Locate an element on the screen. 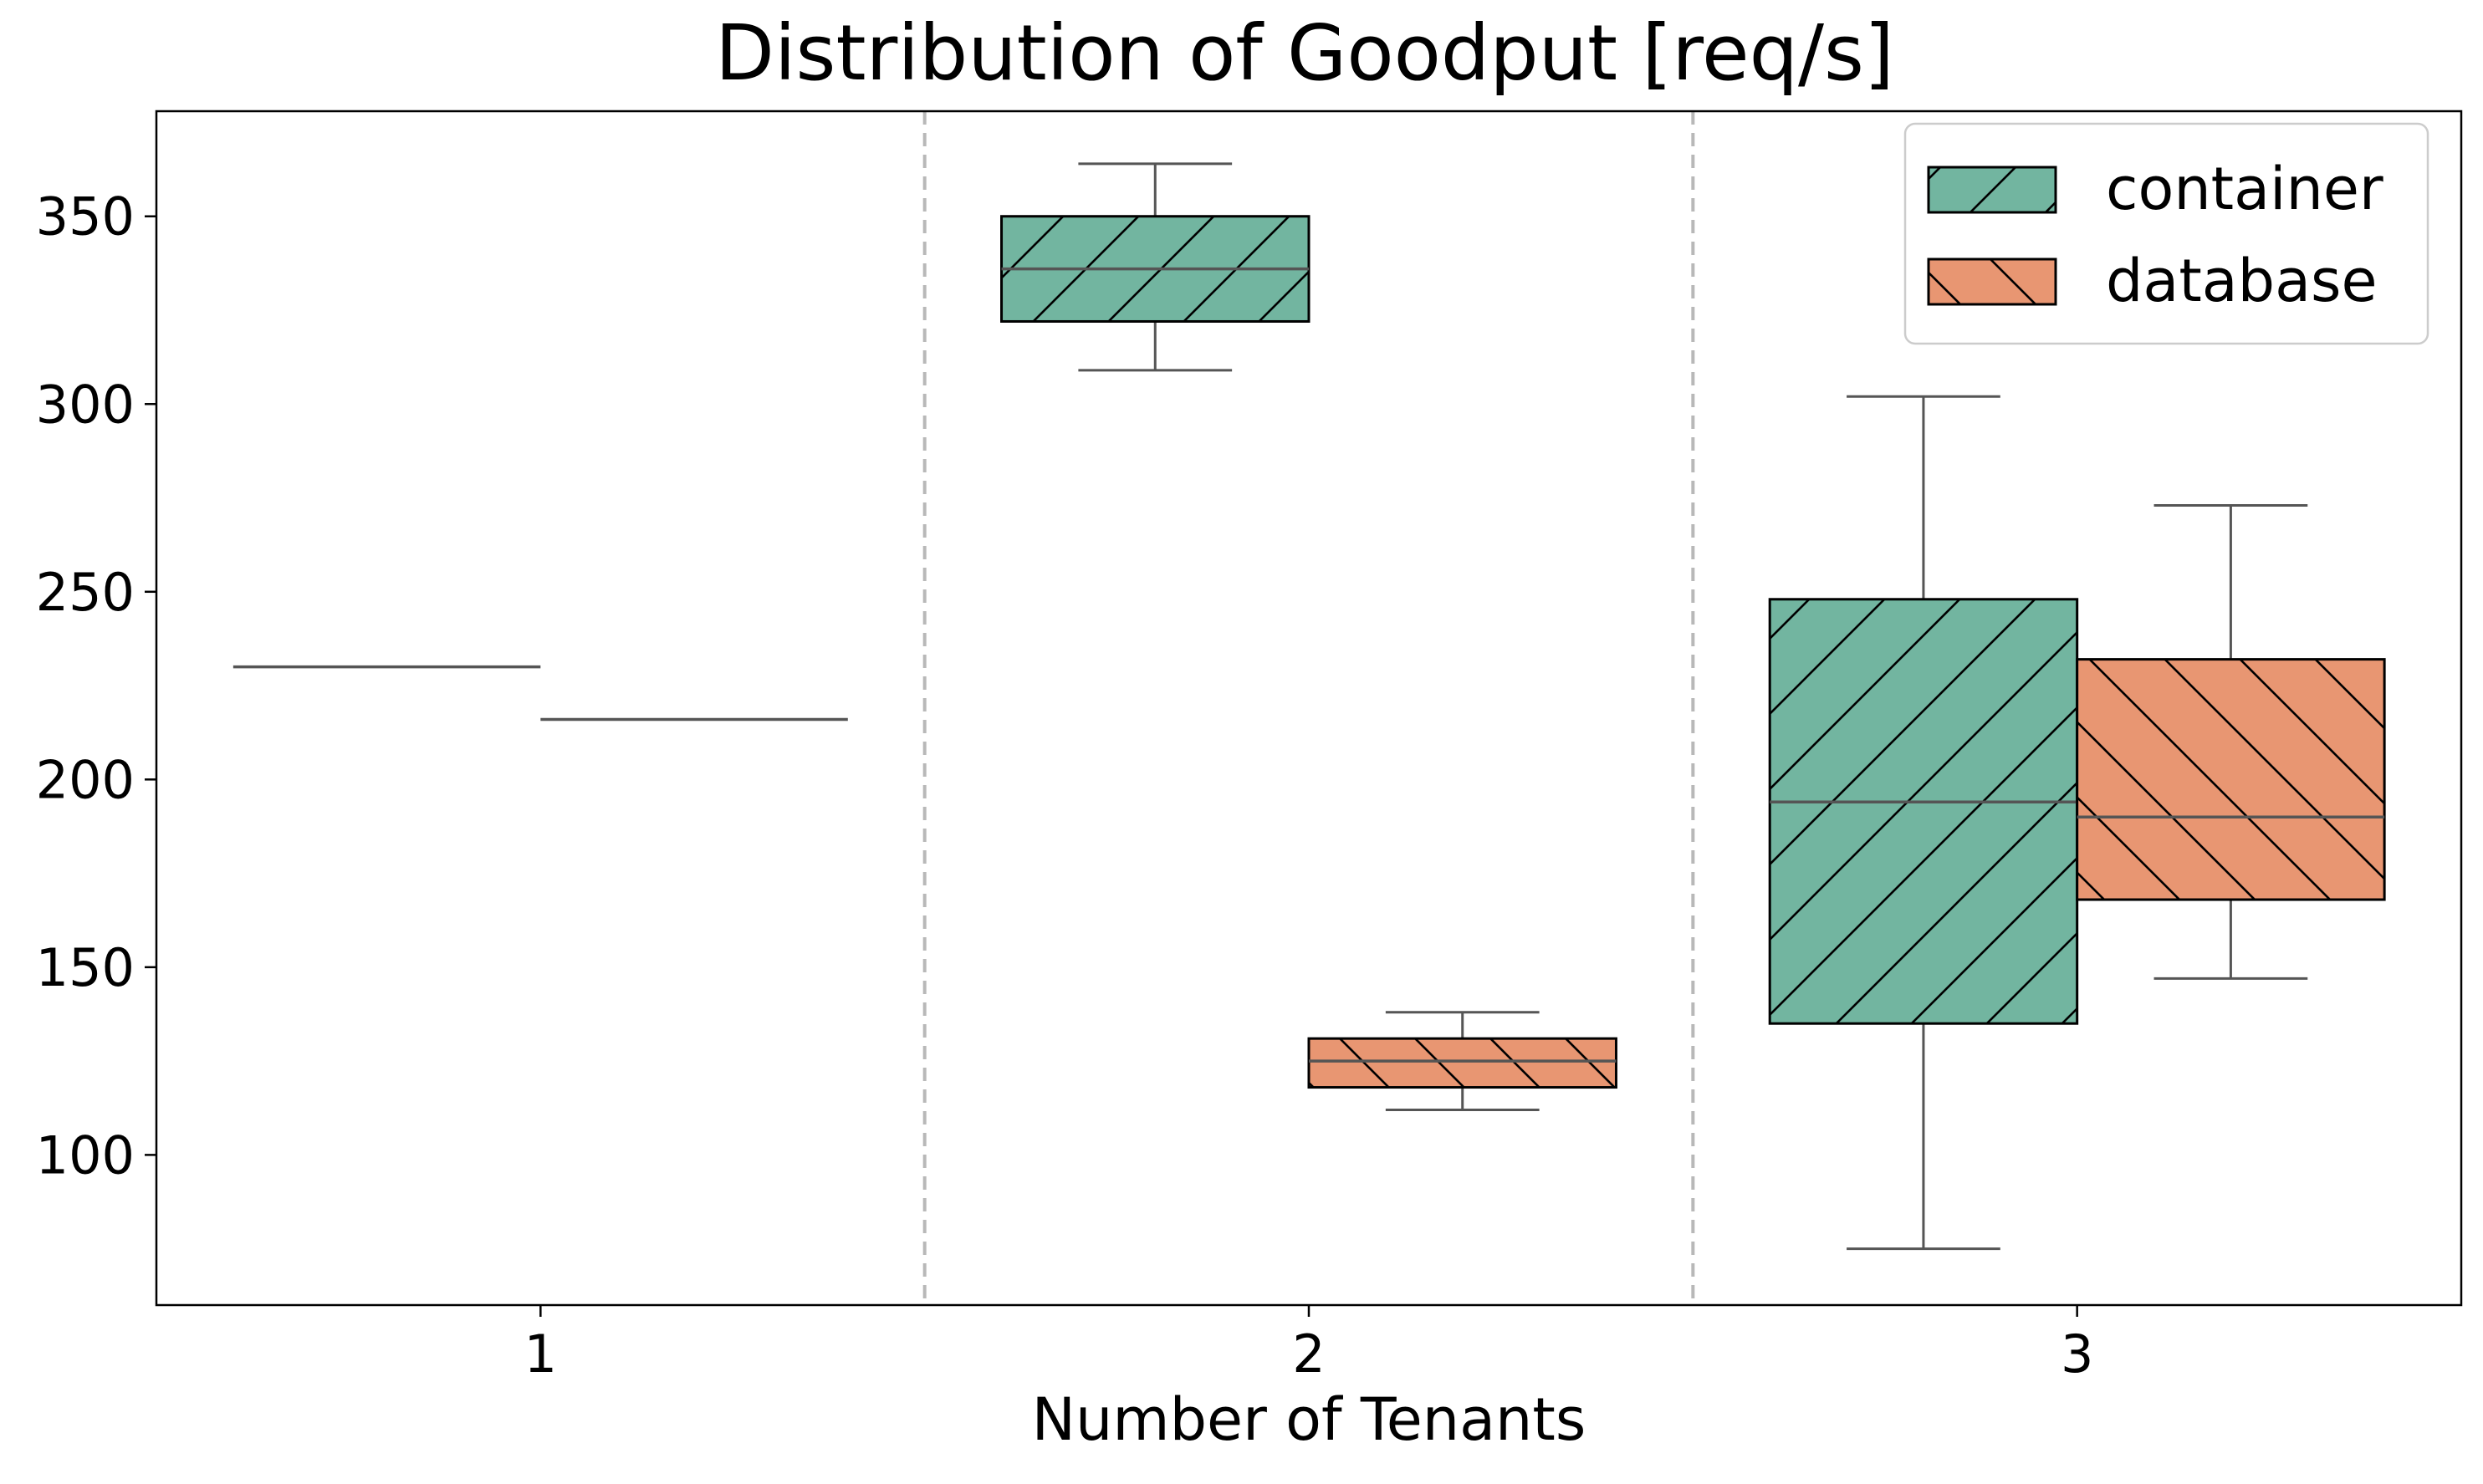 Image resolution: width=2483 pixels, height=1484 pixels. legend-label: container is located at coordinates (2244, 189).